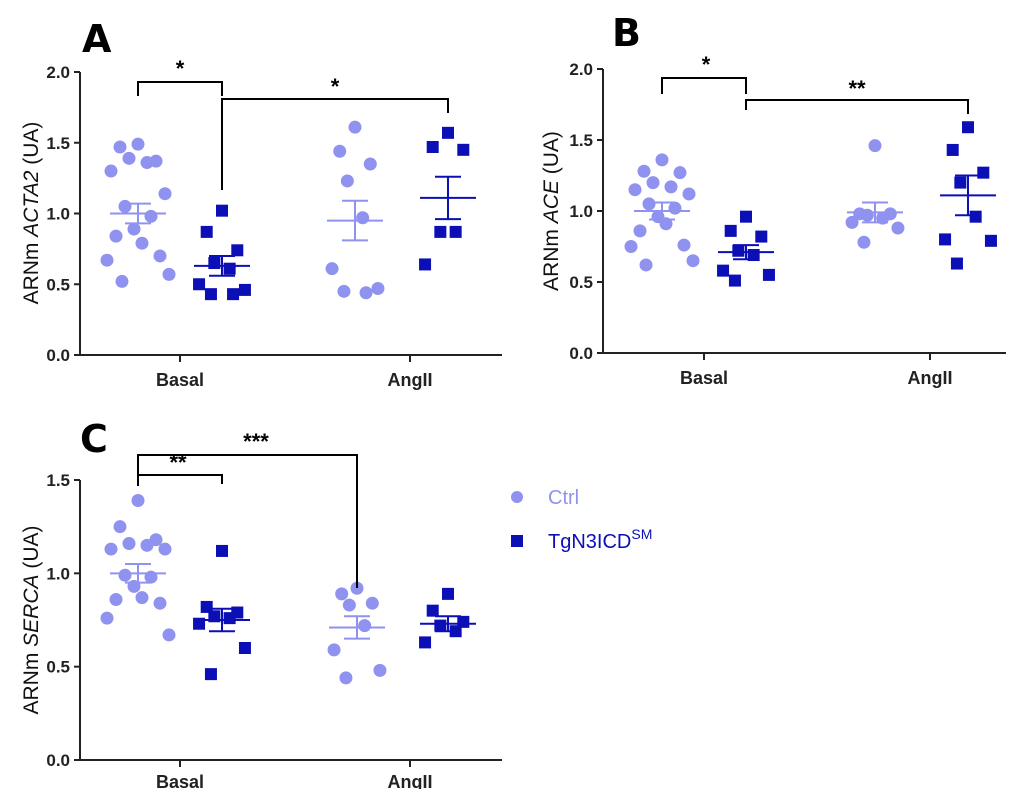 This screenshot has width=1019, height=789. Describe the element at coordinates (31, 610) in the screenshot. I see `y-axis-label-gene: SERCA` at that location.